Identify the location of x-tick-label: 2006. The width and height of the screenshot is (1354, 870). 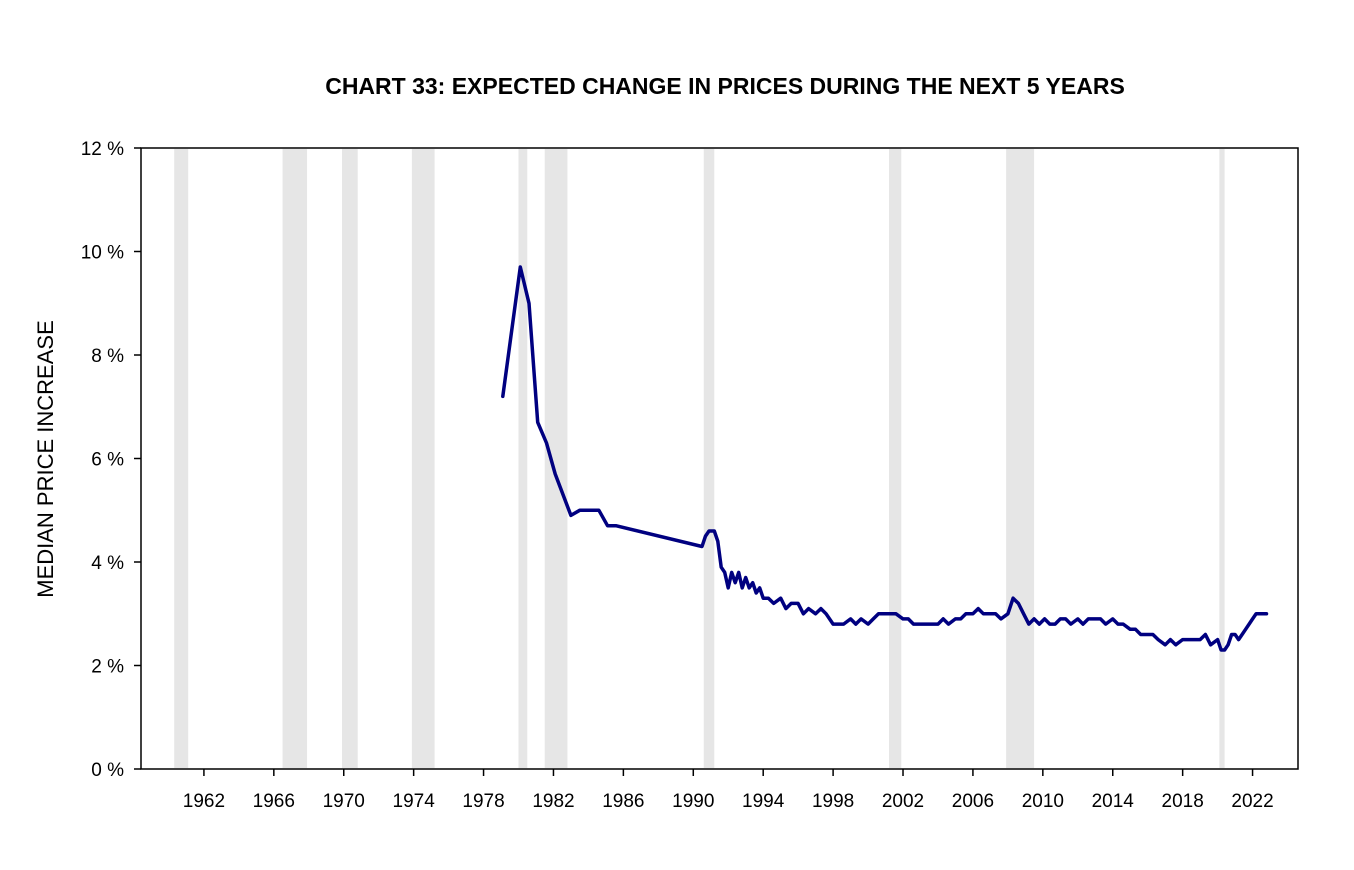
(973, 801).